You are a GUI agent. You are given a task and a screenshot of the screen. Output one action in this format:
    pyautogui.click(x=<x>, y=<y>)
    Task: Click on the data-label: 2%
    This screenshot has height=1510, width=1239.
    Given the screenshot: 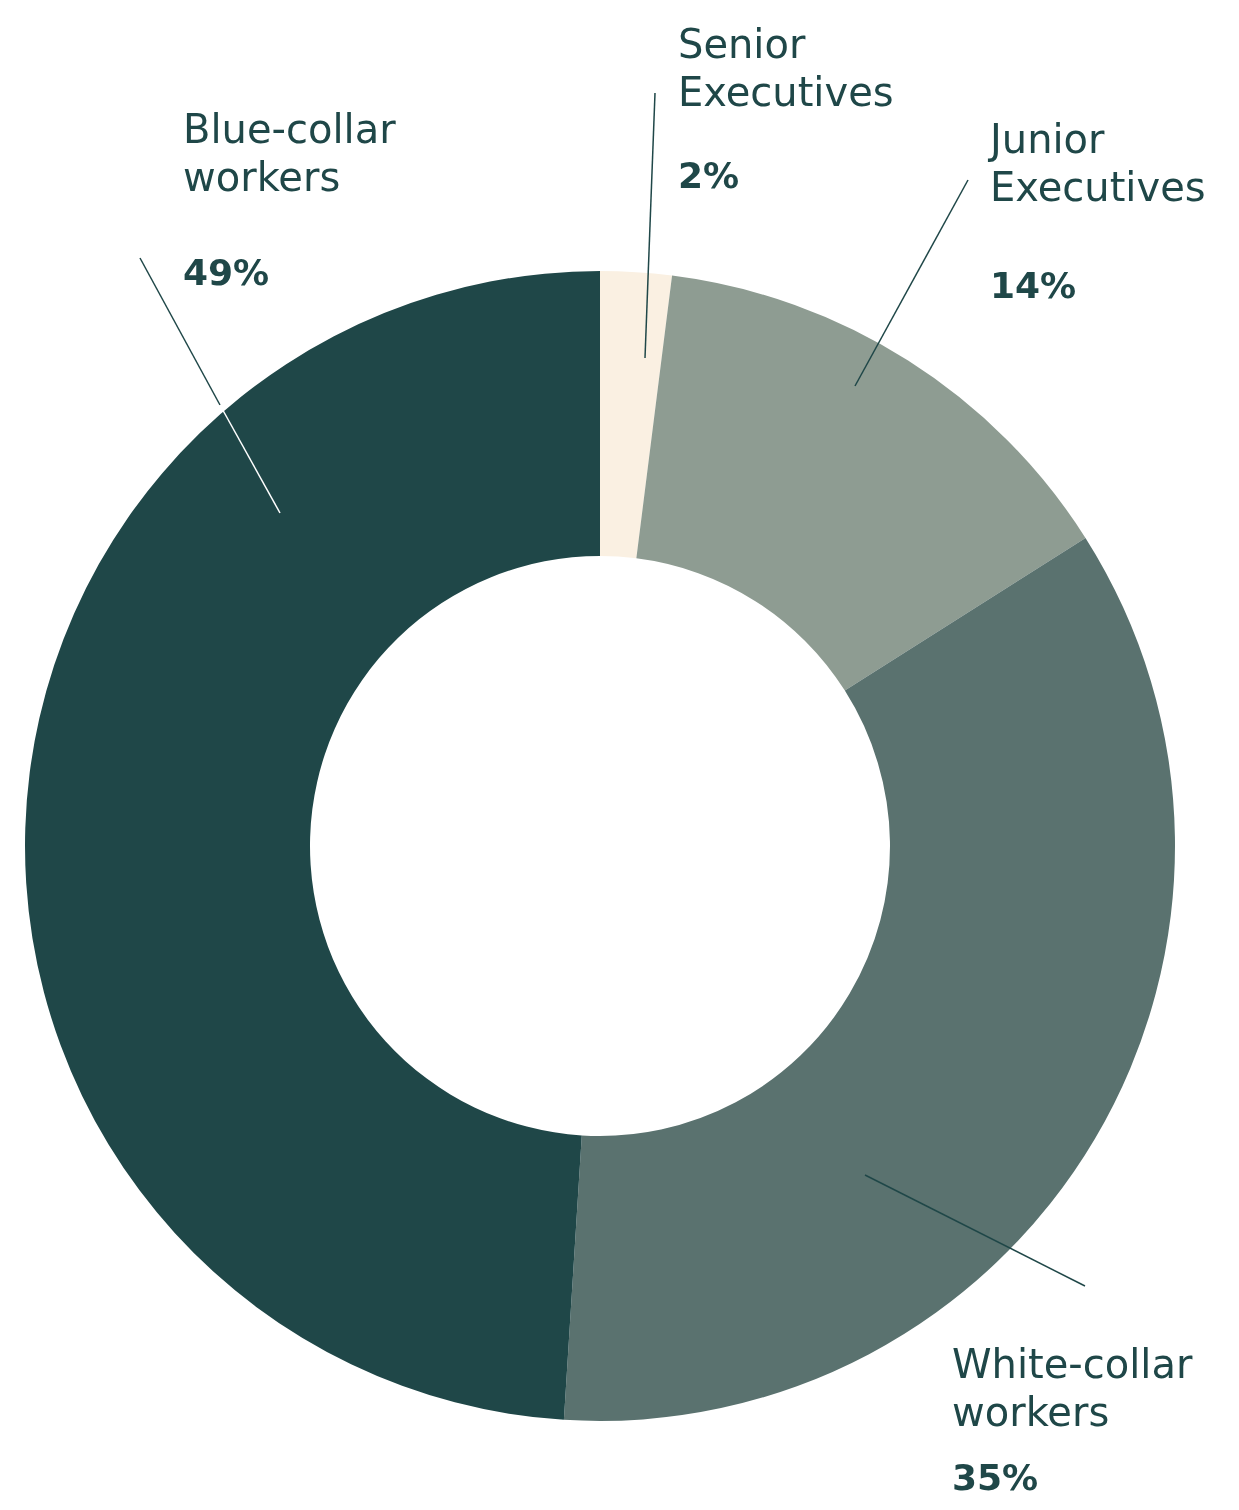 What is the action you would take?
    pyautogui.click(x=709, y=175)
    